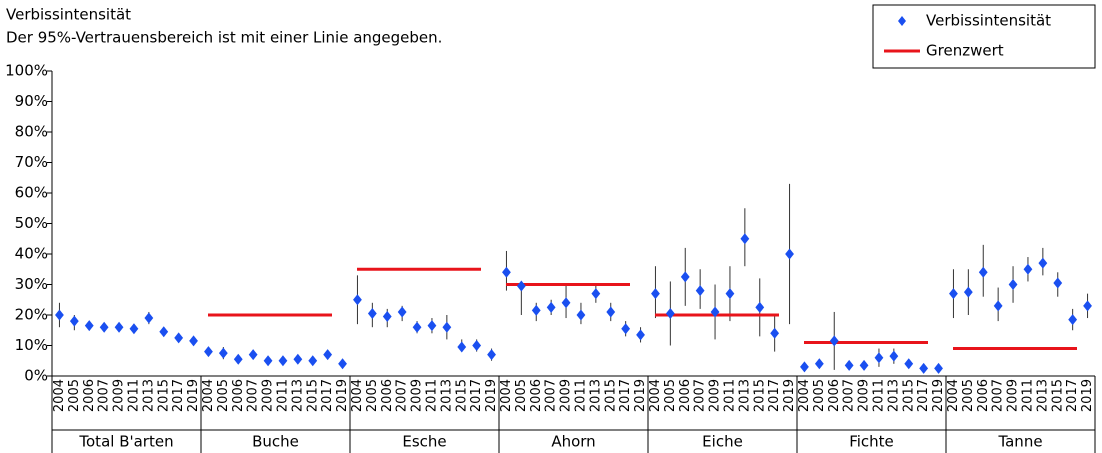 This screenshot has width=1102, height=453. I want to click on group-label: Fichte, so click(871, 442).